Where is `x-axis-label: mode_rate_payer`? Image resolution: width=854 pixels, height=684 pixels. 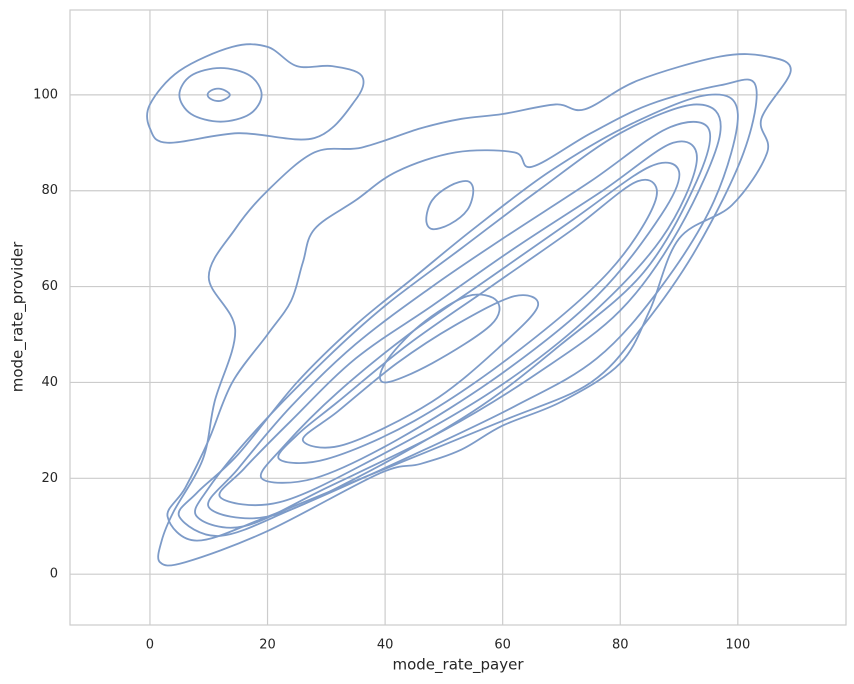
x-axis-label: mode_rate_payer is located at coordinates (459, 665).